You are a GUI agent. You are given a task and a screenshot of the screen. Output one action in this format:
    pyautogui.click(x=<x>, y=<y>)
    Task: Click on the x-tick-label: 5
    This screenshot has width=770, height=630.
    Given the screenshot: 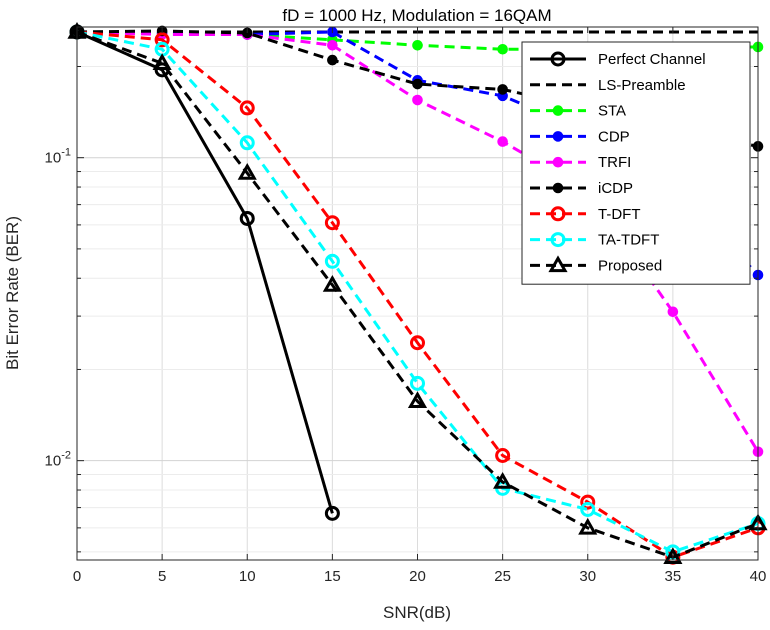 What is the action you would take?
    pyautogui.click(x=162, y=576)
    